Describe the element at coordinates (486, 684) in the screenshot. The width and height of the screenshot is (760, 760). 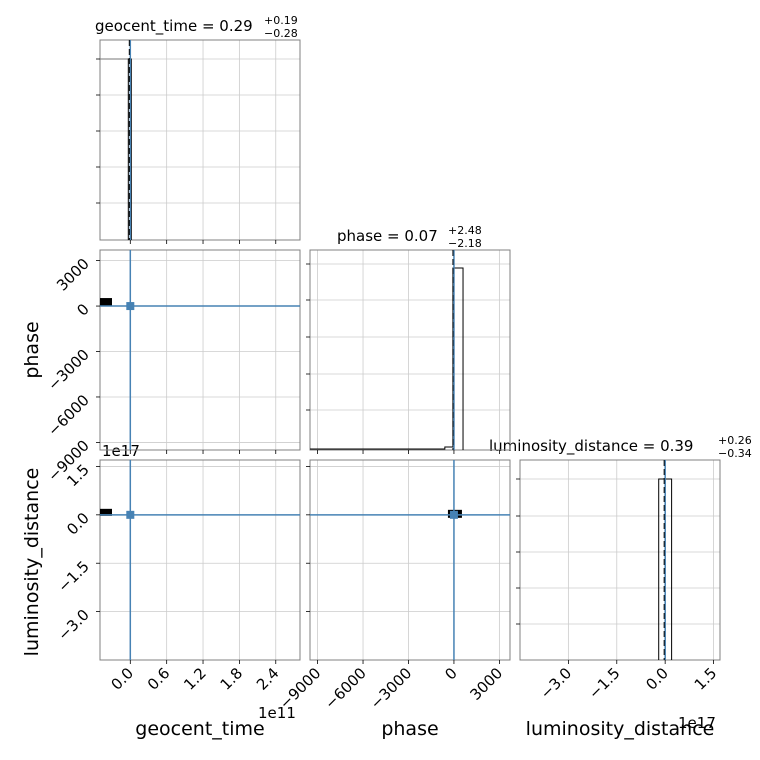
I see `ph-ld-xticklabel-4: 3000` at that location.